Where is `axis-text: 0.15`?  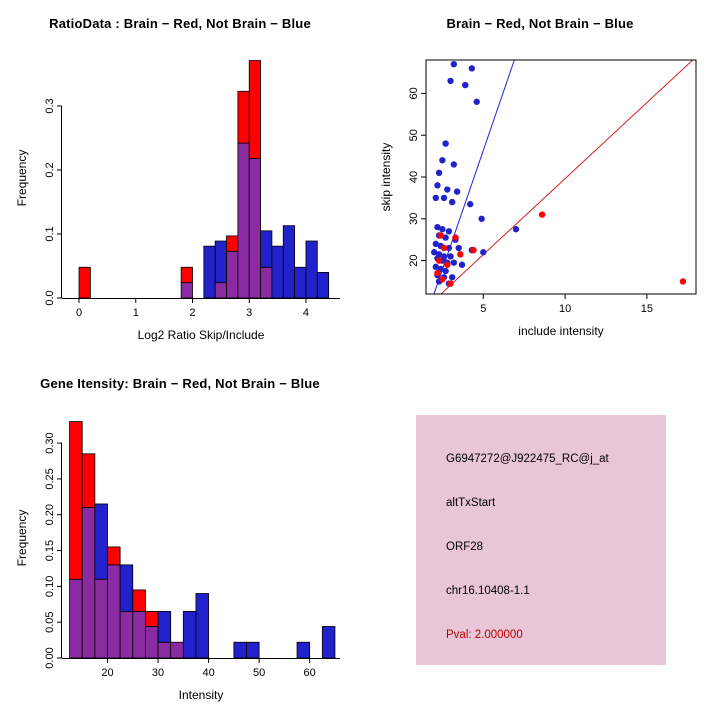
axis-text: 0.15 is located at coordinates (50, 550).